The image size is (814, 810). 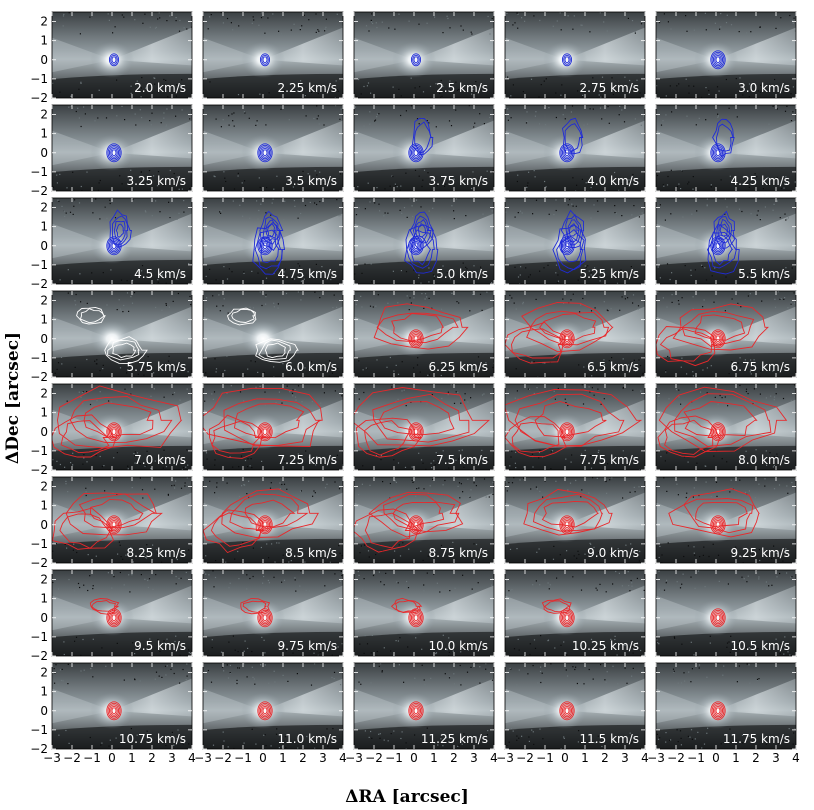 What do you see at coordinates (323, 758) in the screenshot?
I see `x-tick-label: 3` at bounding box center [323, 758].